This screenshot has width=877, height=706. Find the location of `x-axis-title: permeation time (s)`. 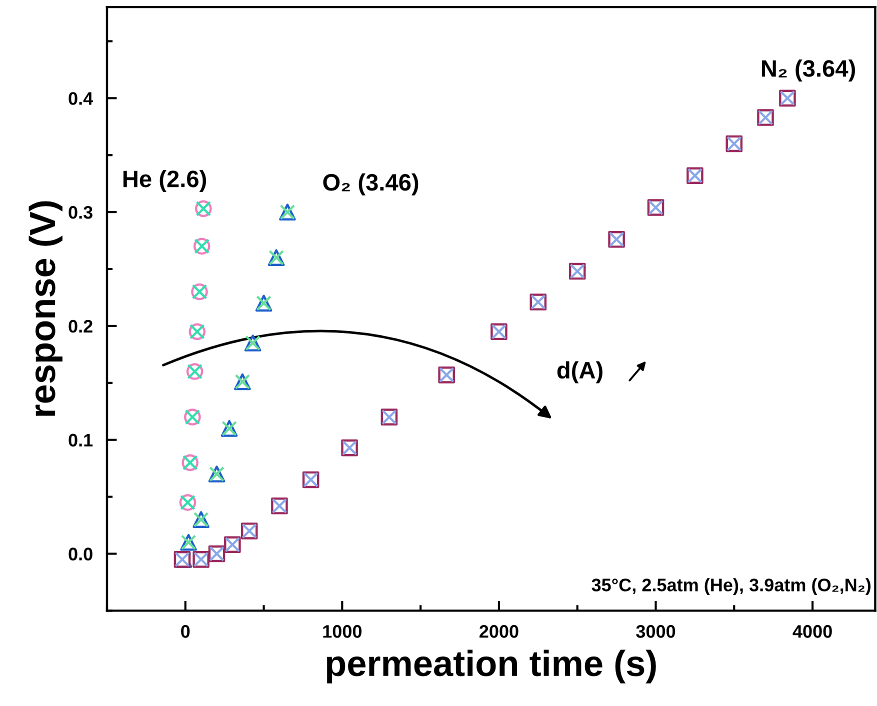

x-axis-title: permeation time (s) is located at coordinates (491, 667).